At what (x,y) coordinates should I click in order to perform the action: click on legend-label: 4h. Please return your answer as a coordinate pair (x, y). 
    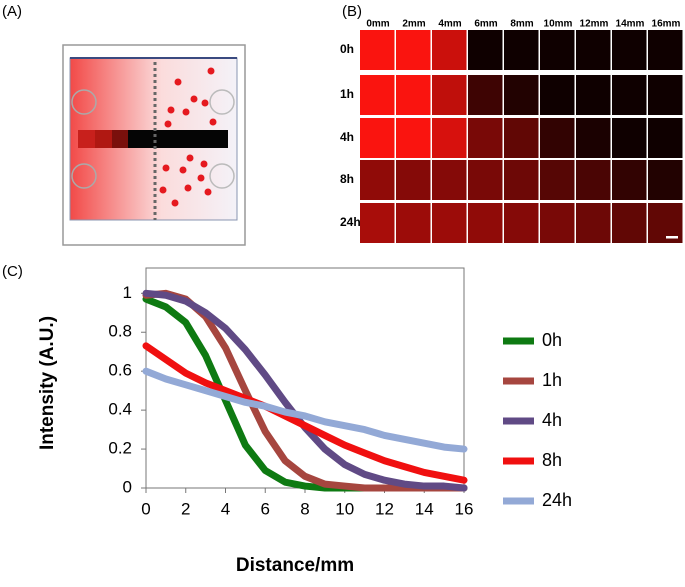
    Looking at the image, I should click on (552, 420).